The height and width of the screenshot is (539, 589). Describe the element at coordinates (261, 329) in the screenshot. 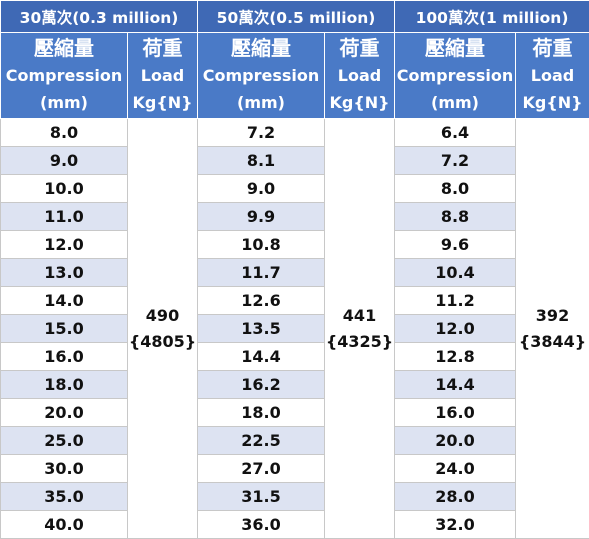

I see `compression-cell: 13.5` at that location.